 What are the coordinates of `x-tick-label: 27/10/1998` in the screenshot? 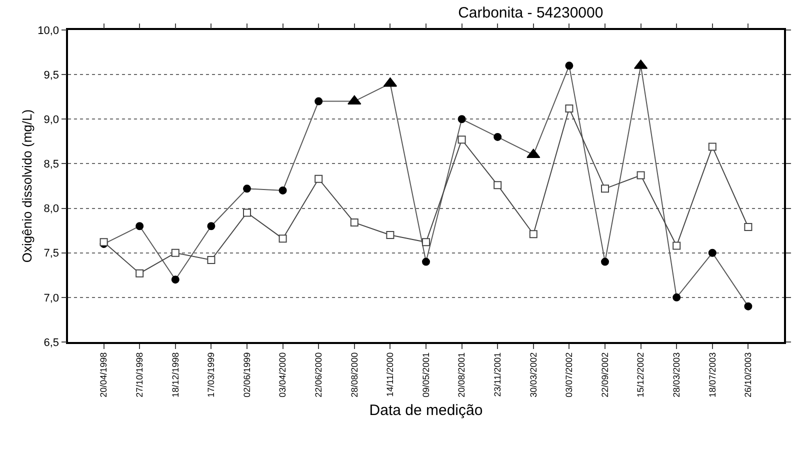 It's located at (139, 375).